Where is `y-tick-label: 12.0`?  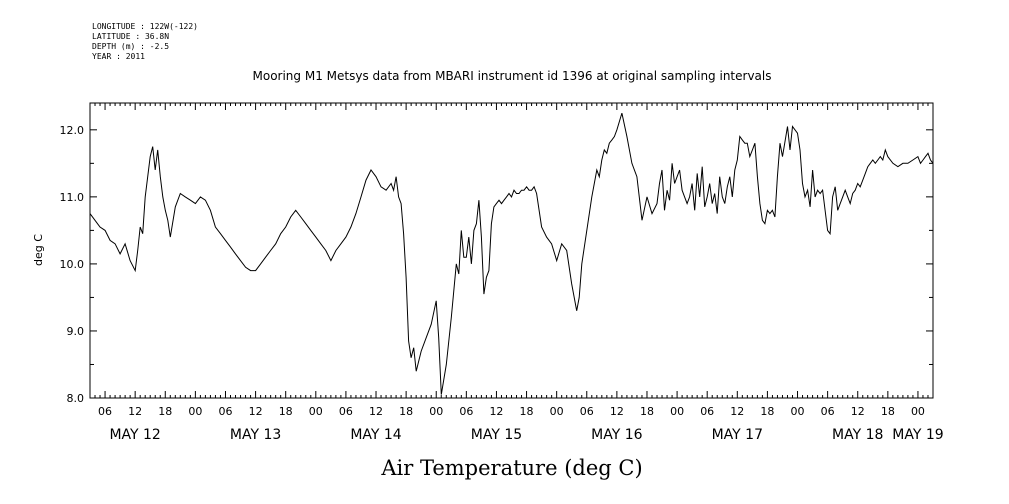
y-tick-label: 12.0 is located at coordinates (72, 130).